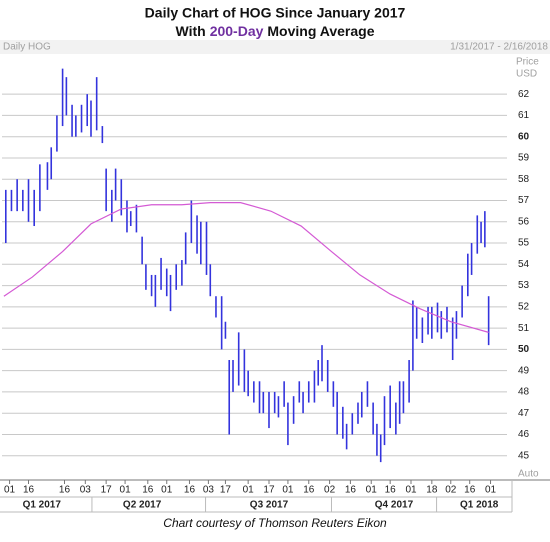 The width and height of the screenshot is (550, 542). I want to click on chart-subtitle: With 200-Day Moving Average, so click(274, 31).